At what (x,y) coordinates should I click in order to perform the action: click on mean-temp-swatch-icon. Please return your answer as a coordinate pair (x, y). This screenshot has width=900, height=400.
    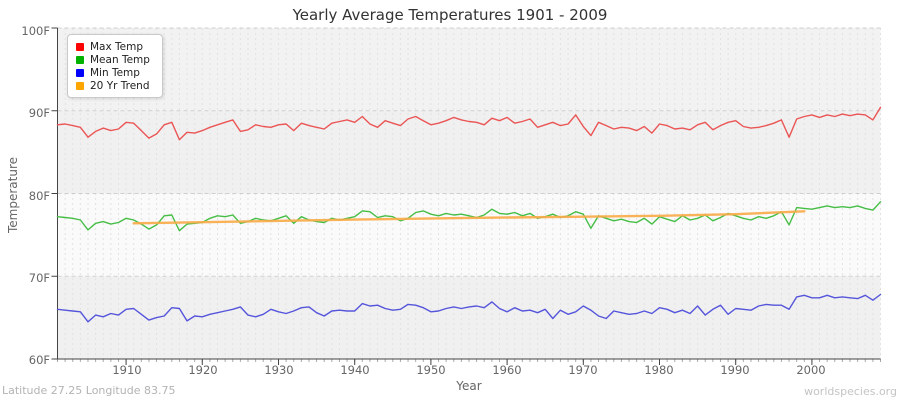
    Looking at the image, I should click on (80, 59).